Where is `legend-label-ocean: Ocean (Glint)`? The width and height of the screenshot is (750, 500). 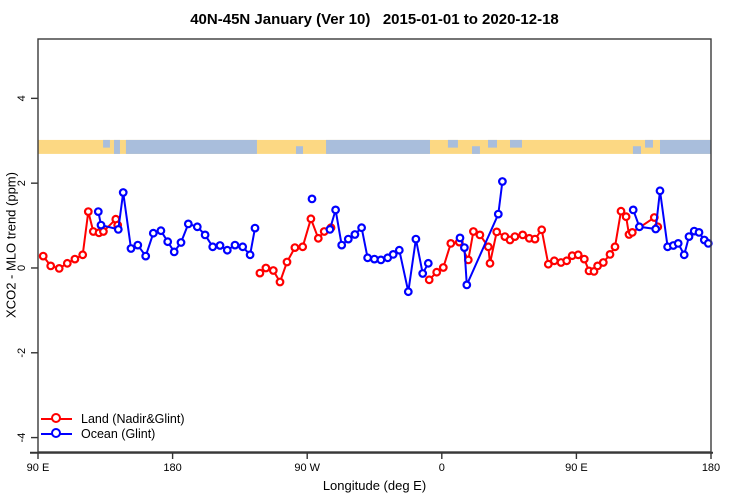
legend-label-ocean: Ocean (Glint) is located at coordinates (118, 433).